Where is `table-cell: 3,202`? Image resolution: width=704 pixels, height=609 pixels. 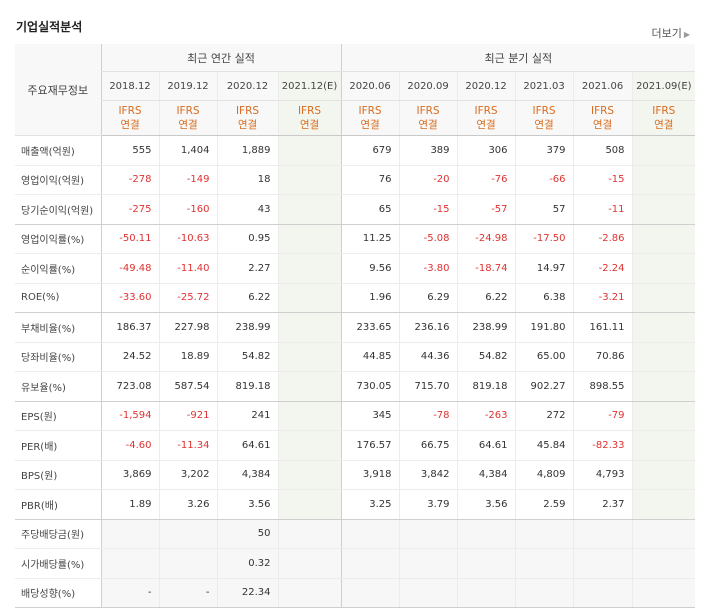
table-cell: 3,202 is located at coordinates (187, 475).